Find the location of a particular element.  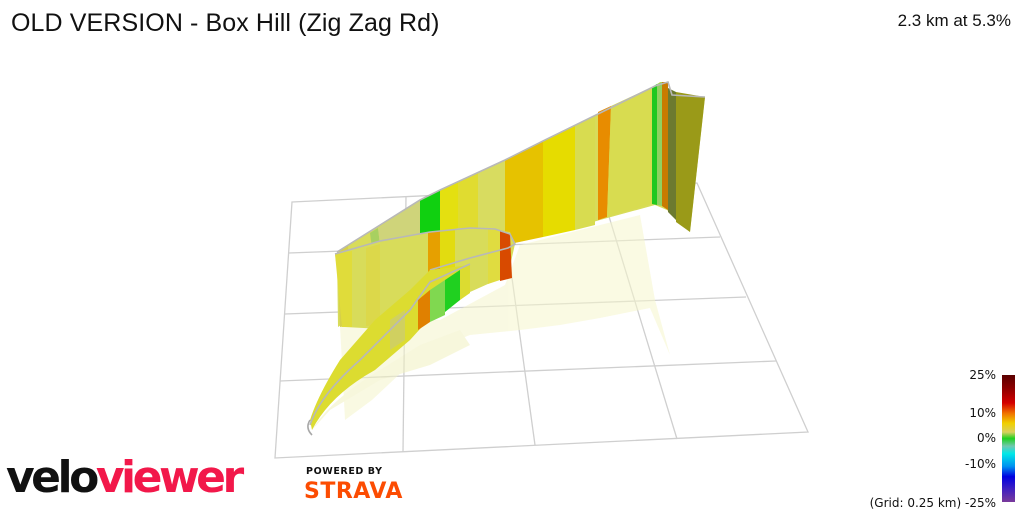

powered-by-label: POWERED BY is located at coordinates (344, 471).